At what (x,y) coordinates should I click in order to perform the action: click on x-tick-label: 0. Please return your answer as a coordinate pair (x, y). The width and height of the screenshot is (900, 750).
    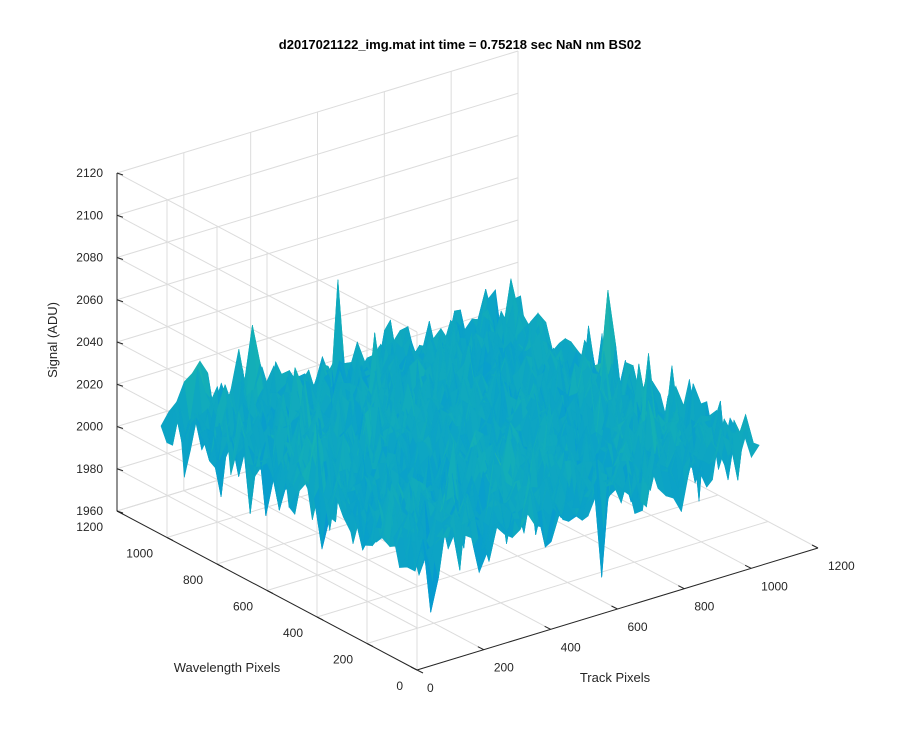
    Looking at the image, I should click on (430, 688).